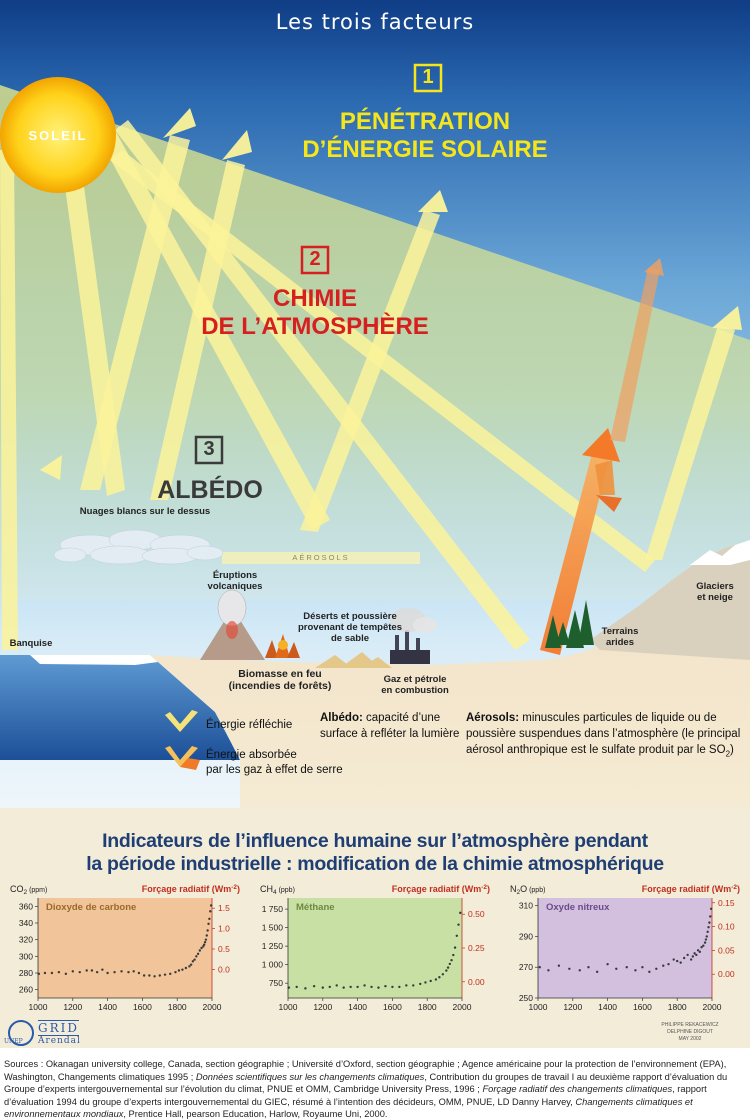 The height and width of the screenshot is (1120, 750). I want to click on x-tick-label: 1000, so click(38, 1006).